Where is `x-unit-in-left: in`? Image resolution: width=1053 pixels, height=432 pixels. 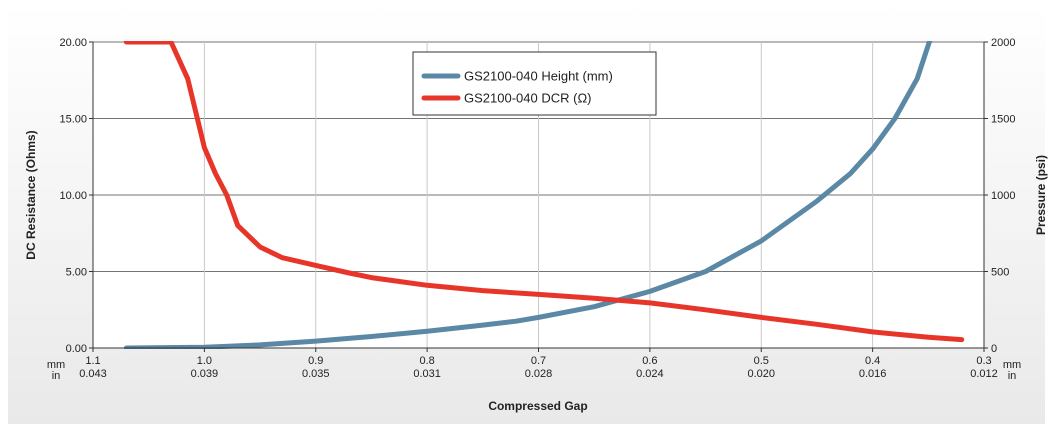
x-unit-in-left: in is located at coordinates (56, 376).